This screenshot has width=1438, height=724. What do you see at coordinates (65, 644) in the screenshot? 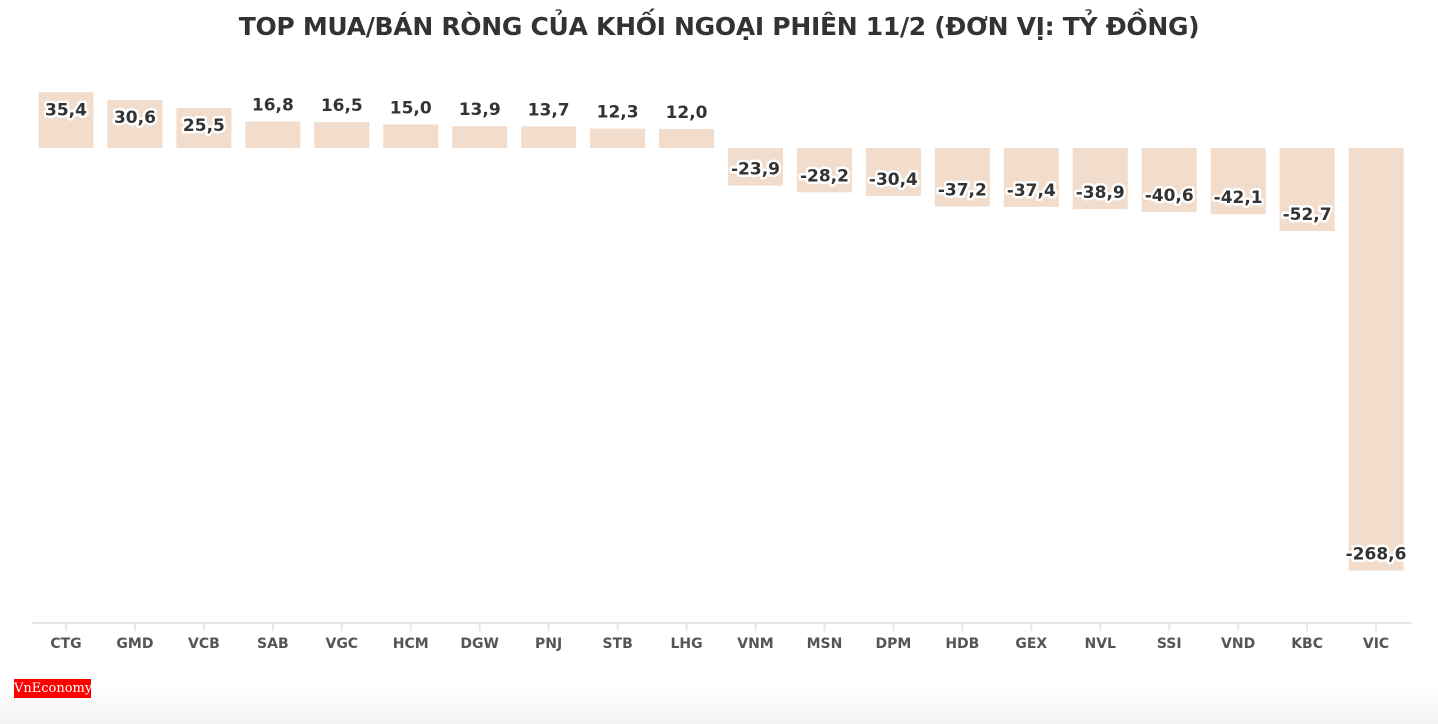
I see `category-label: CTG` at bounding box center [65, 644].